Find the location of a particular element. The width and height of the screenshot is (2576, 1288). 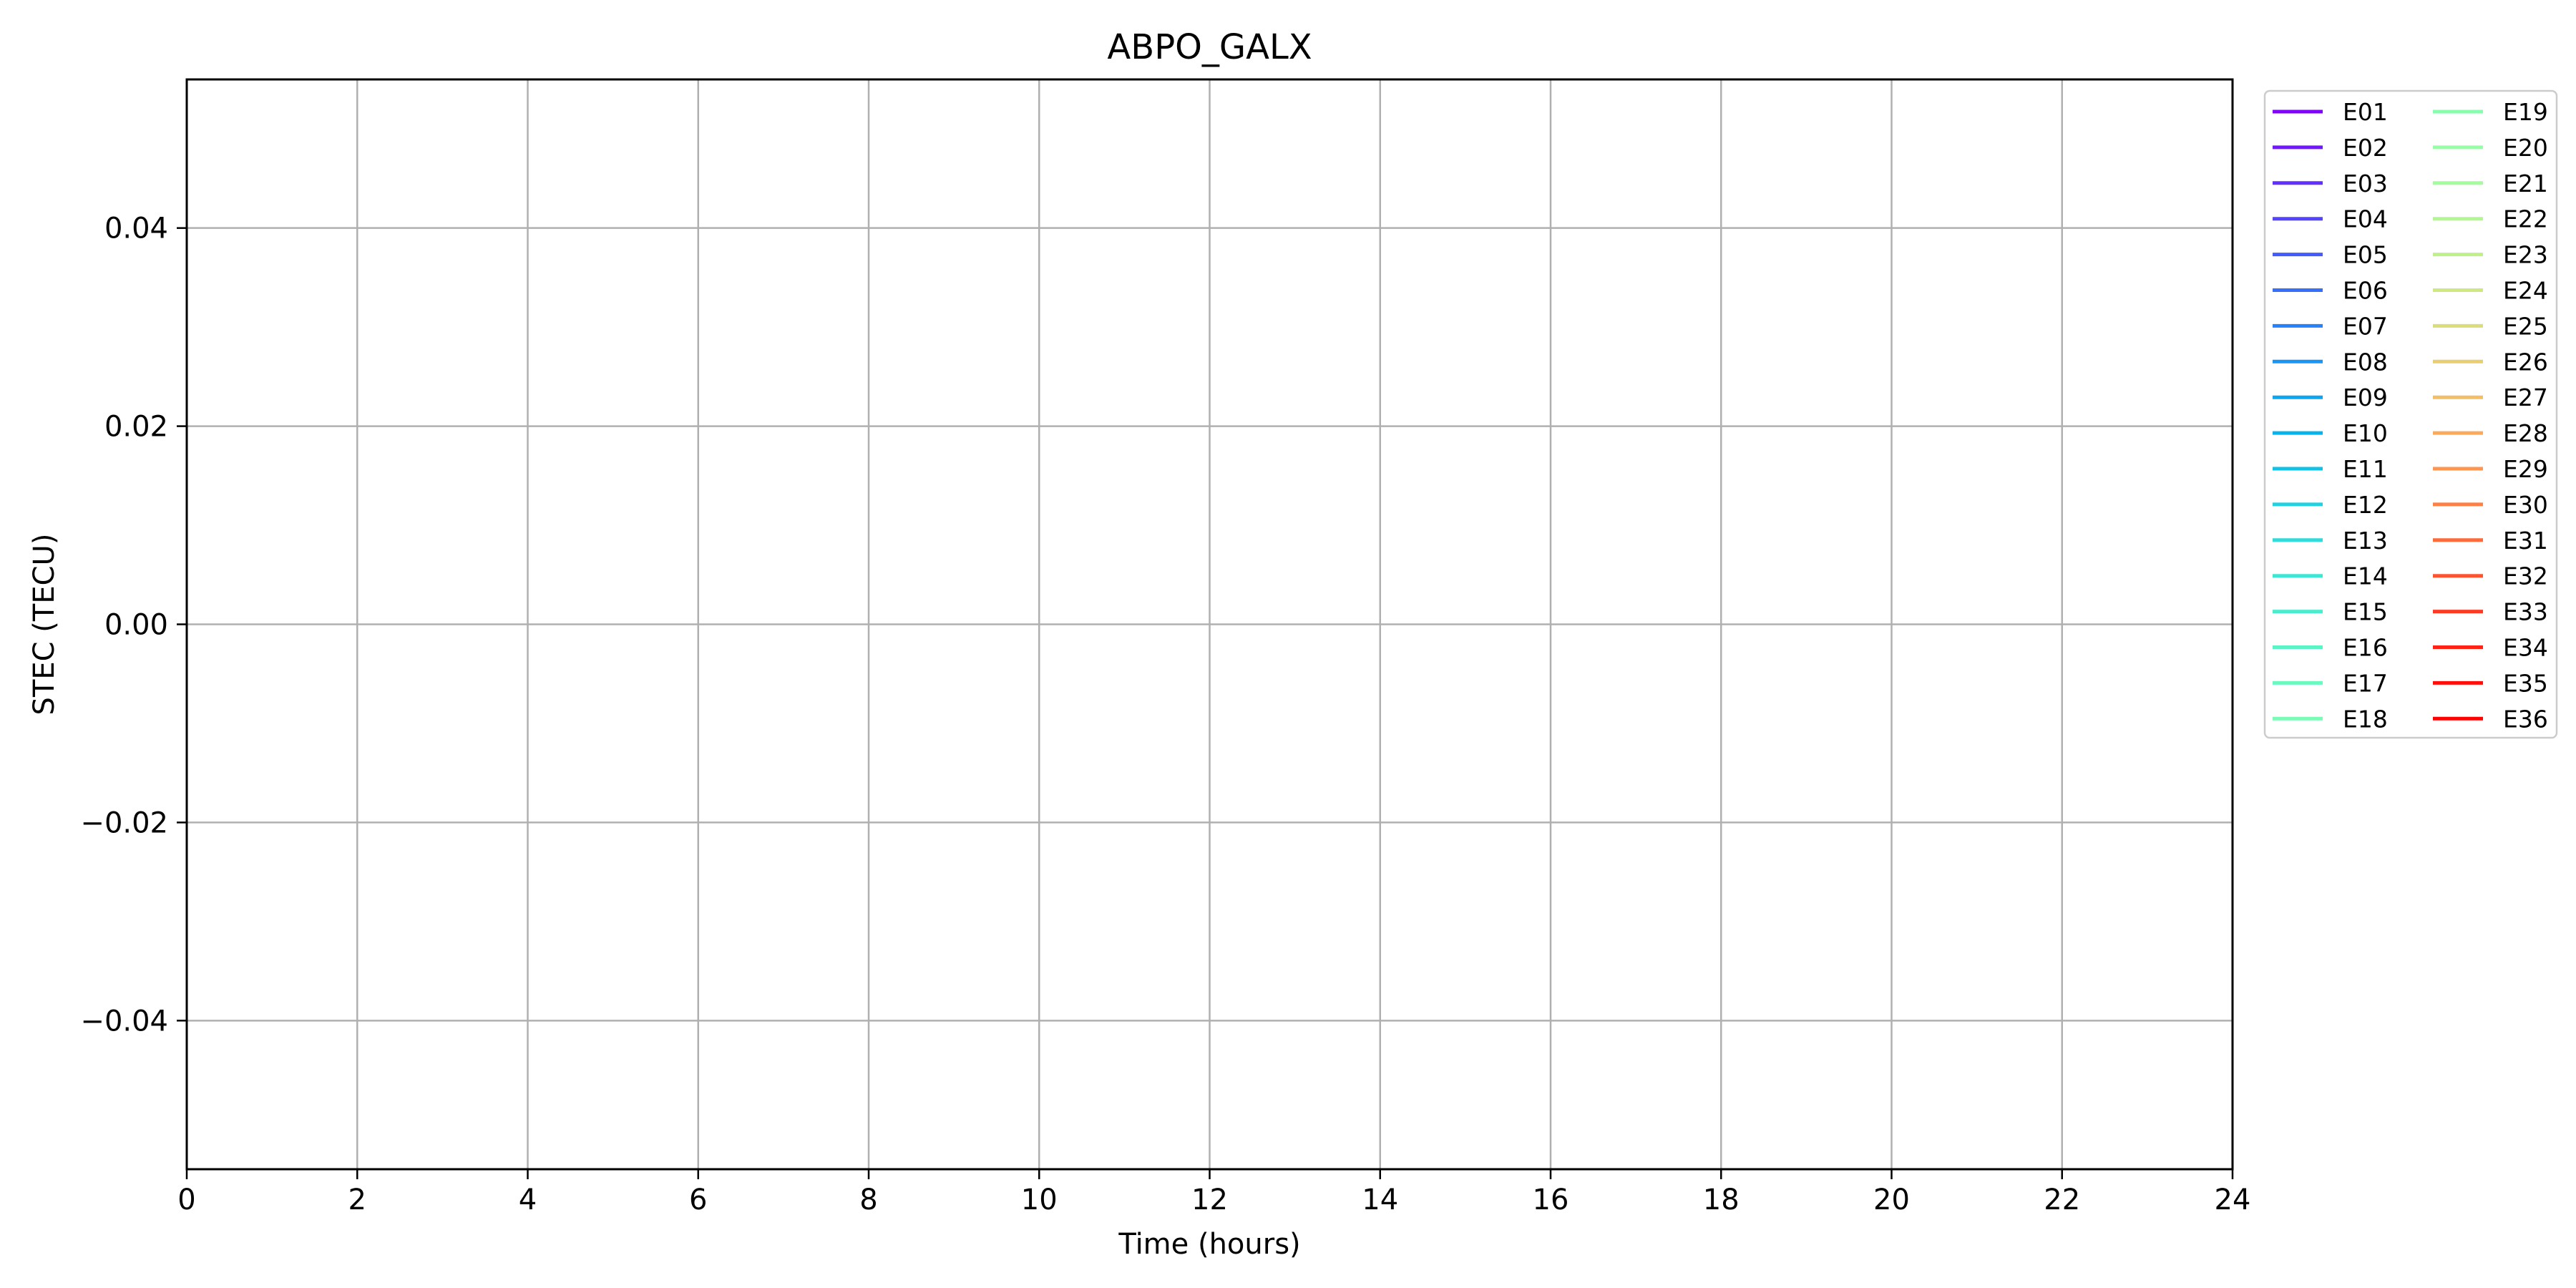

legend-entry-label: E21 is located at coordinates (2525, 183).